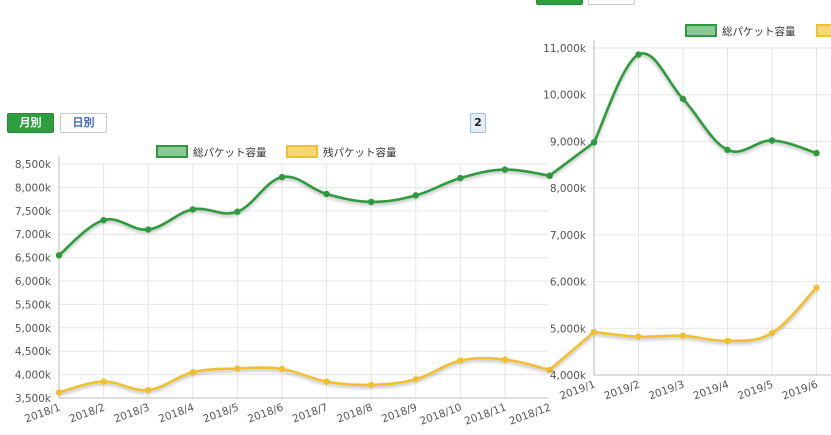 This screenshot has height=435, width=831. Describe the element at coordinates (42, 414) in the screenshot. I see `x-tick-label: 2018/1` at that location.